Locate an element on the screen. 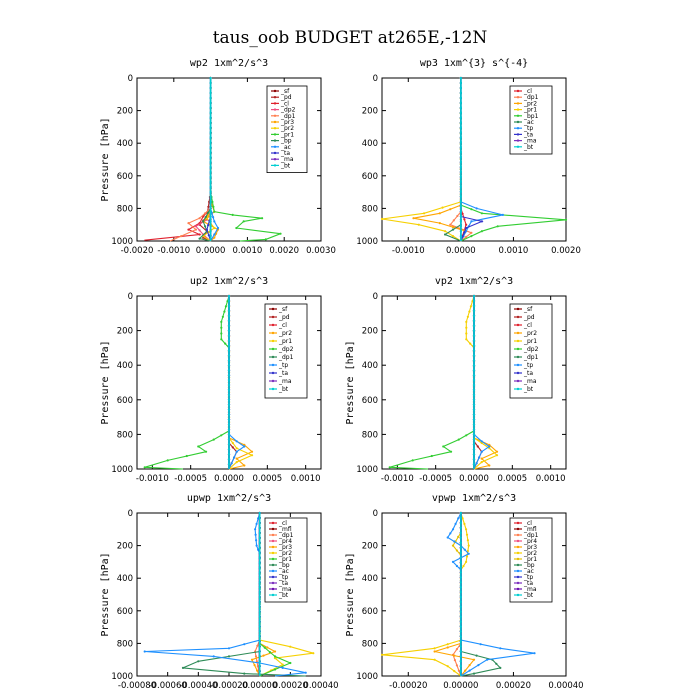 This screenshot has height=700, width=700. x-tick-label: 0.0005 is located at coordinates (267, 479).